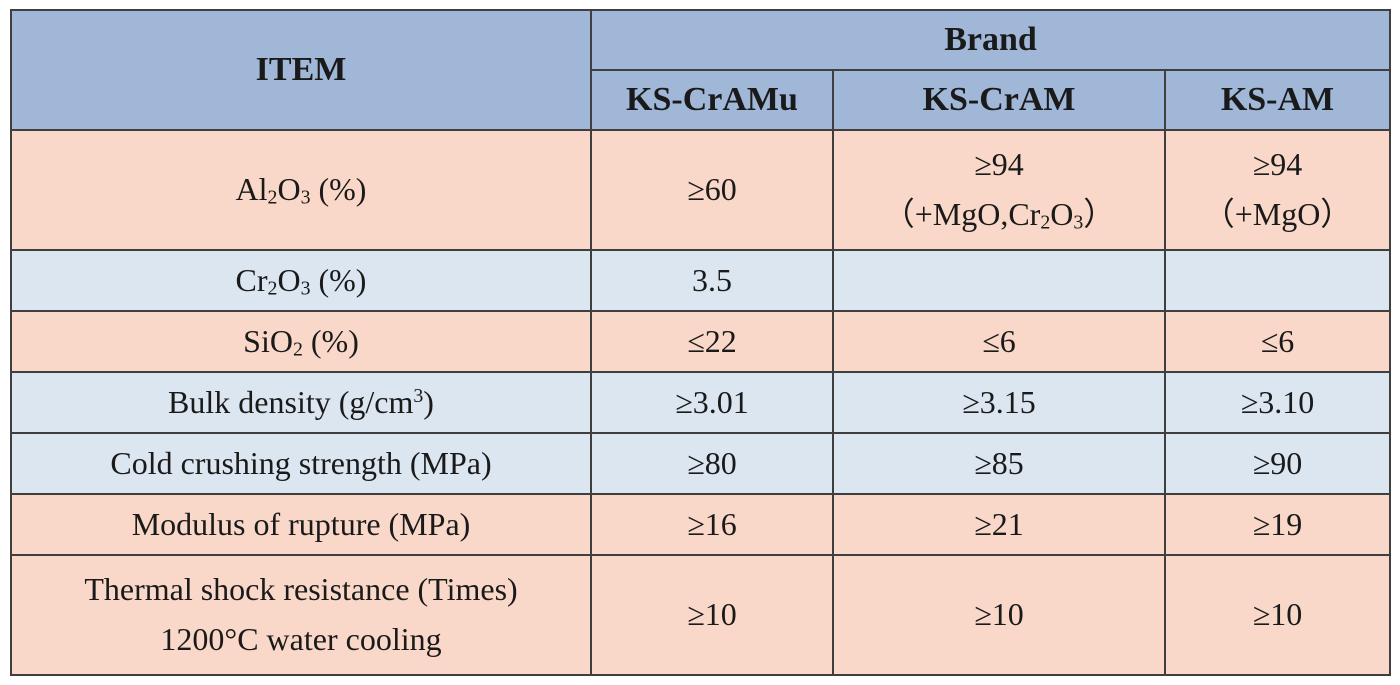  Describe the element at coordinates (990, 40) in the screenshot. I see `brand-header: Brand` at that location.